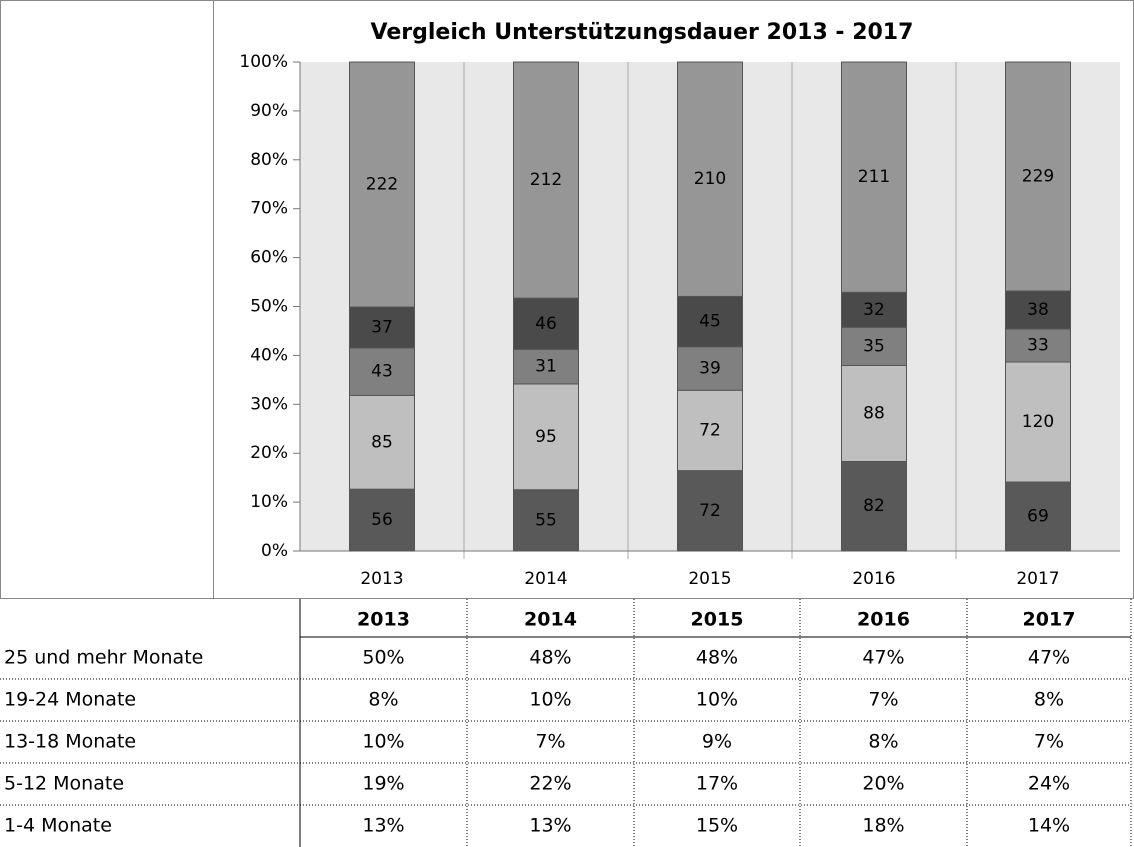  What do you see at coordinates (717, 826) in the screenshot?
I see `table-cell: 15%` at bounding box center [717, 826].